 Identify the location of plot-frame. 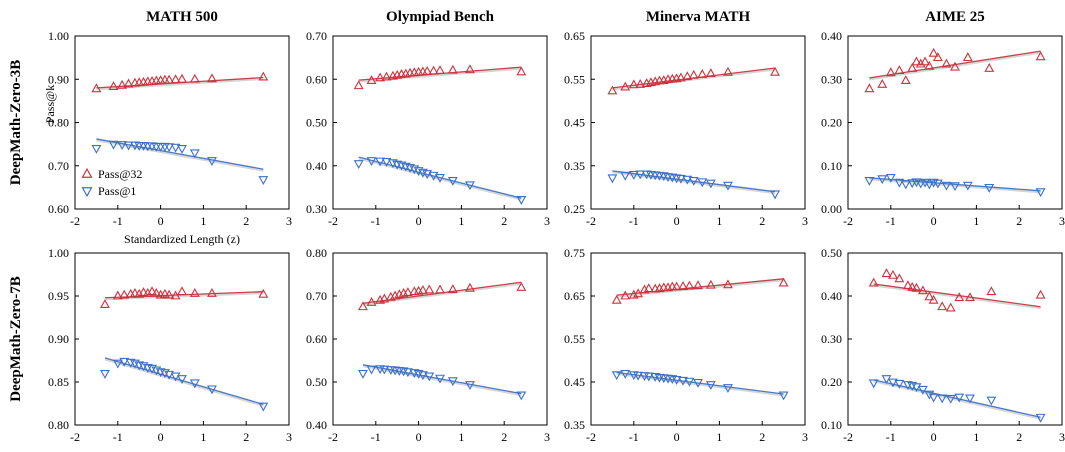
(440, 339).